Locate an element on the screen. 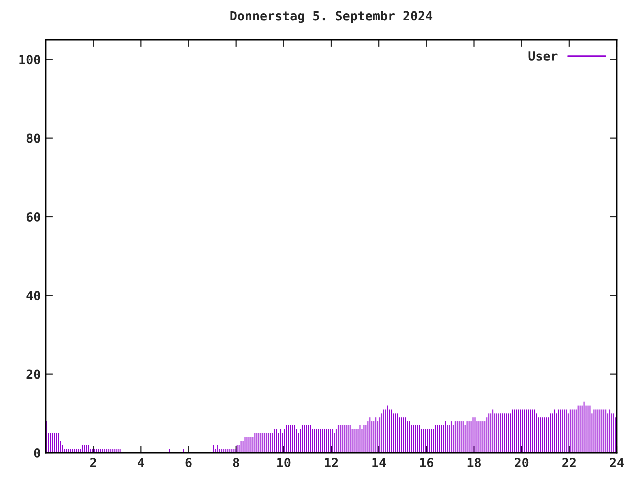  legend-label: User is located at coordinates (543, 56).